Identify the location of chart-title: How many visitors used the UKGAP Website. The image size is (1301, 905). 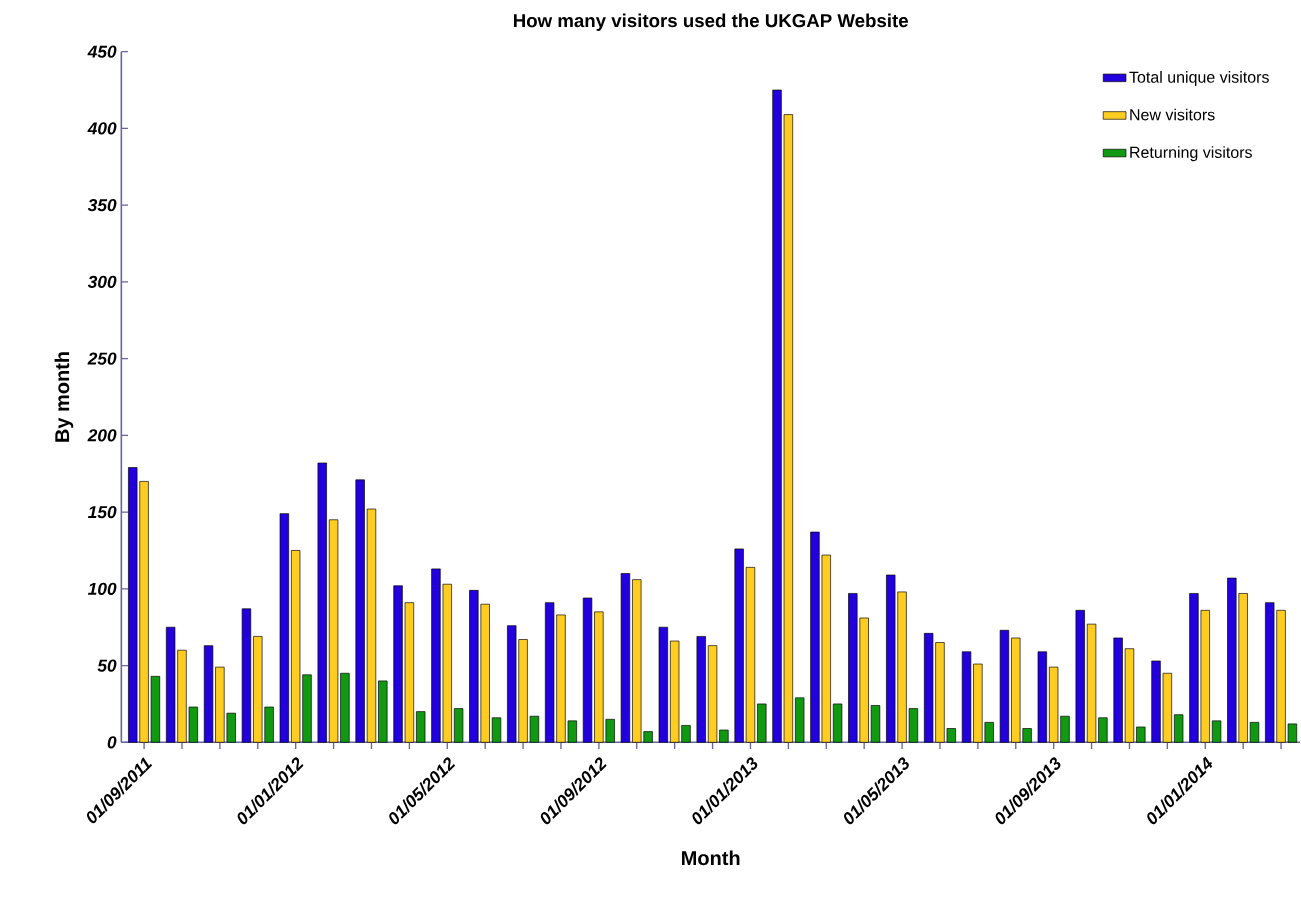
(710, 22).